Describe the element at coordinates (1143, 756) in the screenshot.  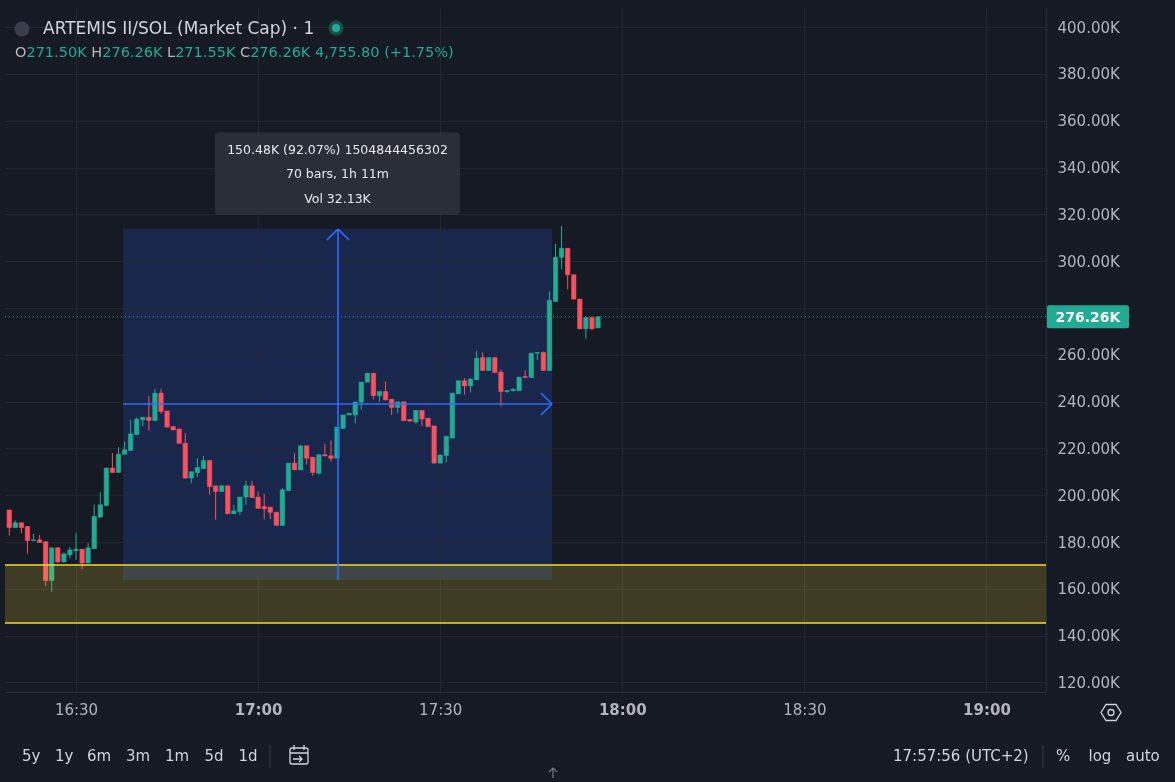
I see `text: auto` at that location.